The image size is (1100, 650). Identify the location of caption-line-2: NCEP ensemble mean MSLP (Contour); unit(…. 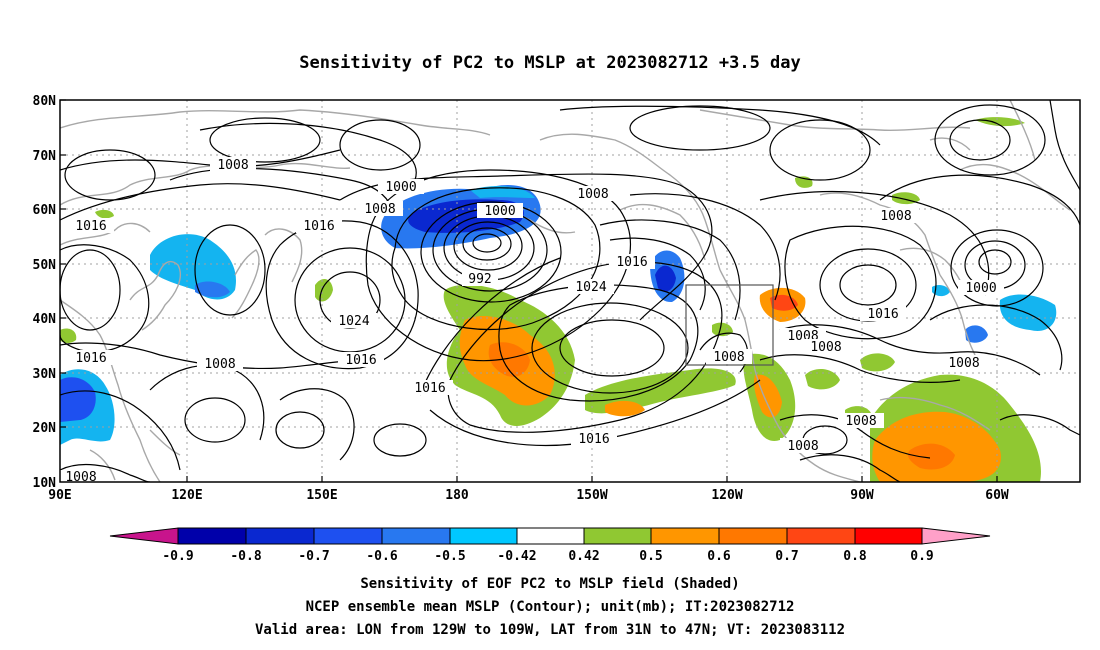
(550, 607).